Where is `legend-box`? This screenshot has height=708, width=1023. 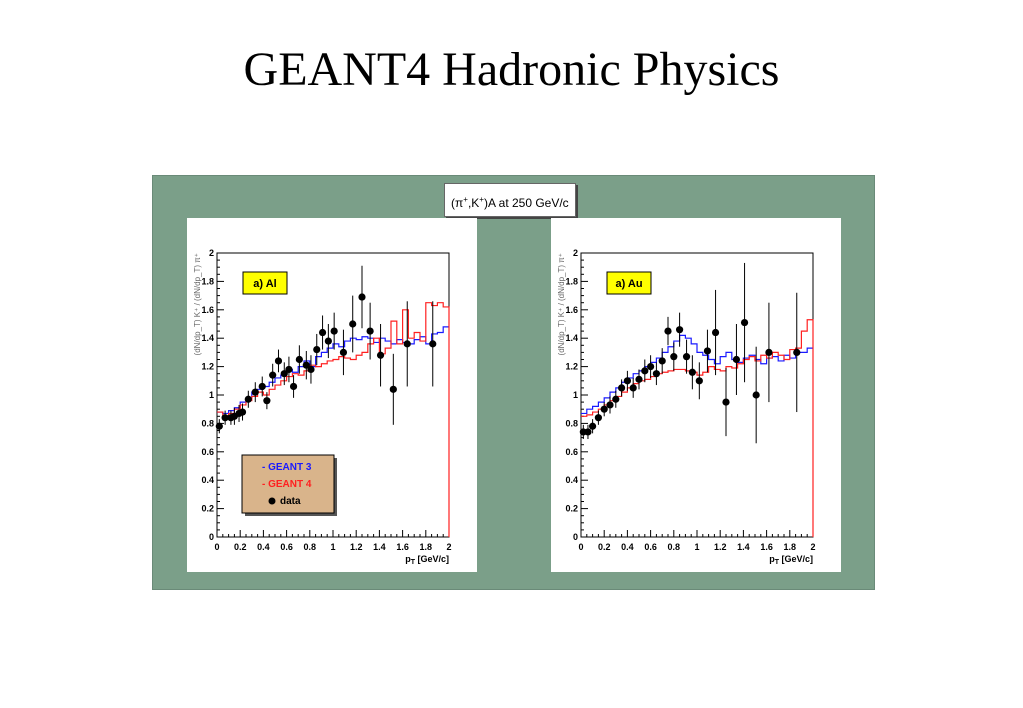 legend-box is located at coordinates (288, 484).